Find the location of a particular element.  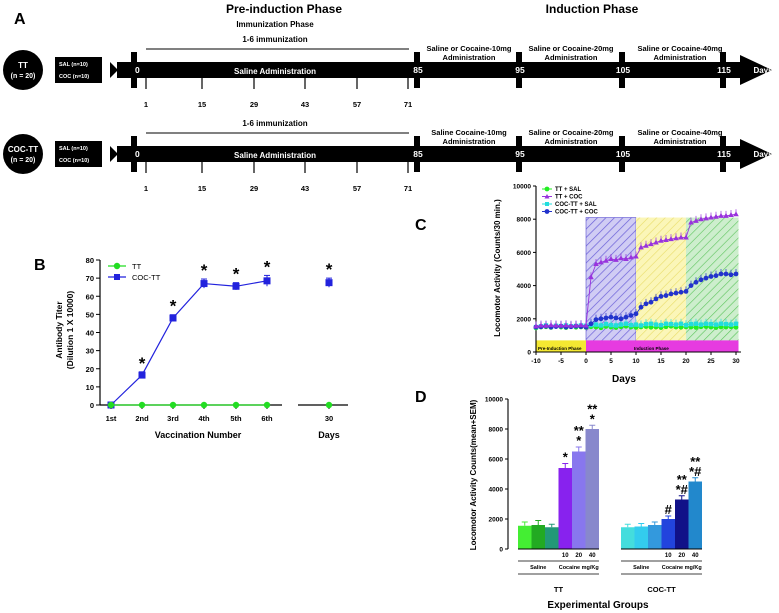

c-phase-shading: Pre-Induction Phase Induction Phase is located at coordinates (637, 285).